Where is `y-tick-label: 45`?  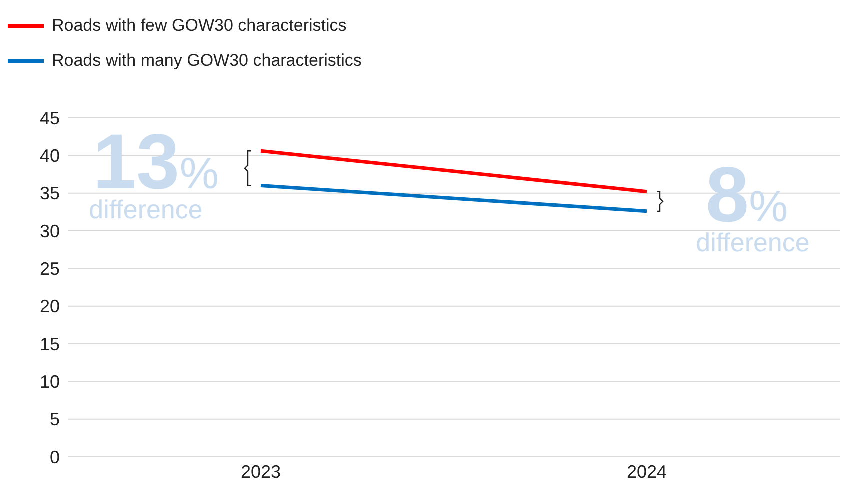
y-tick-label: 45 is located at coordinates (50, 118).